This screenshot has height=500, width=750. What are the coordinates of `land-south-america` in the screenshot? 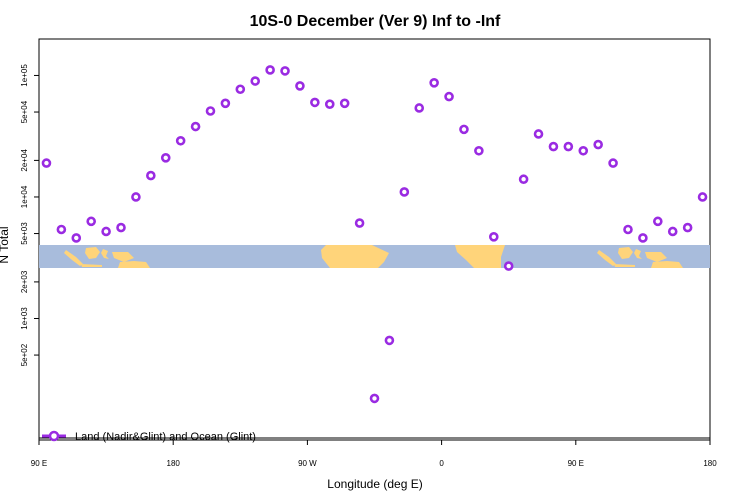 It's located at (355, 256).